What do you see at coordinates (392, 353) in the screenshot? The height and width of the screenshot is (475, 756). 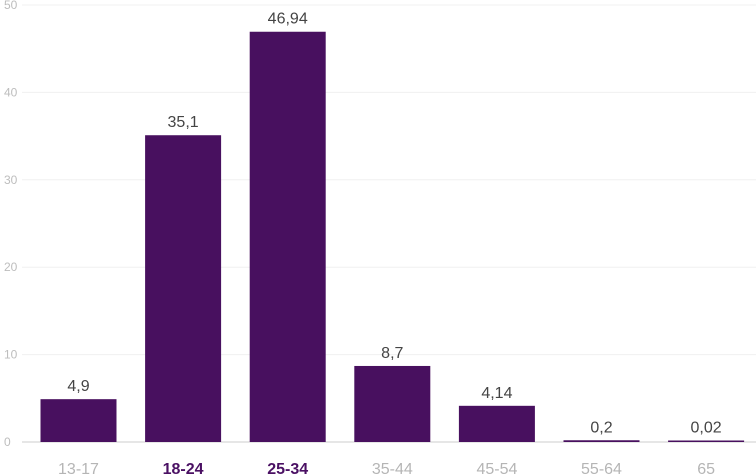 I see `data-label-35-44: 8,7` at bounding box center [392, 353].